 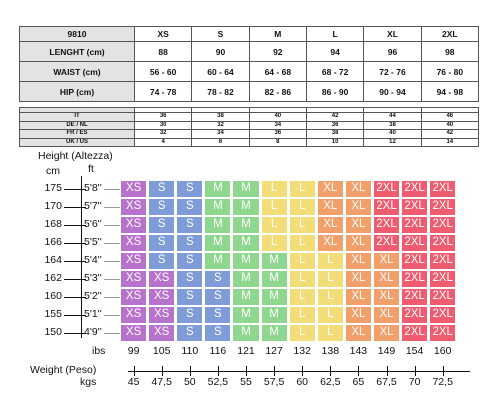 What do you see at coordinates (161, 351) in the screenshot?
I see `weight-lbs-label: 105` at bounding box center [161, 351].